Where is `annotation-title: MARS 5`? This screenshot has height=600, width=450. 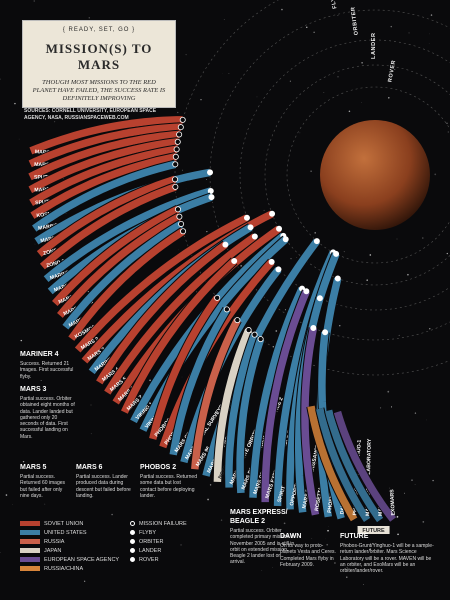
annotation-title: MARS 5 is located at coordinates (33, 467).